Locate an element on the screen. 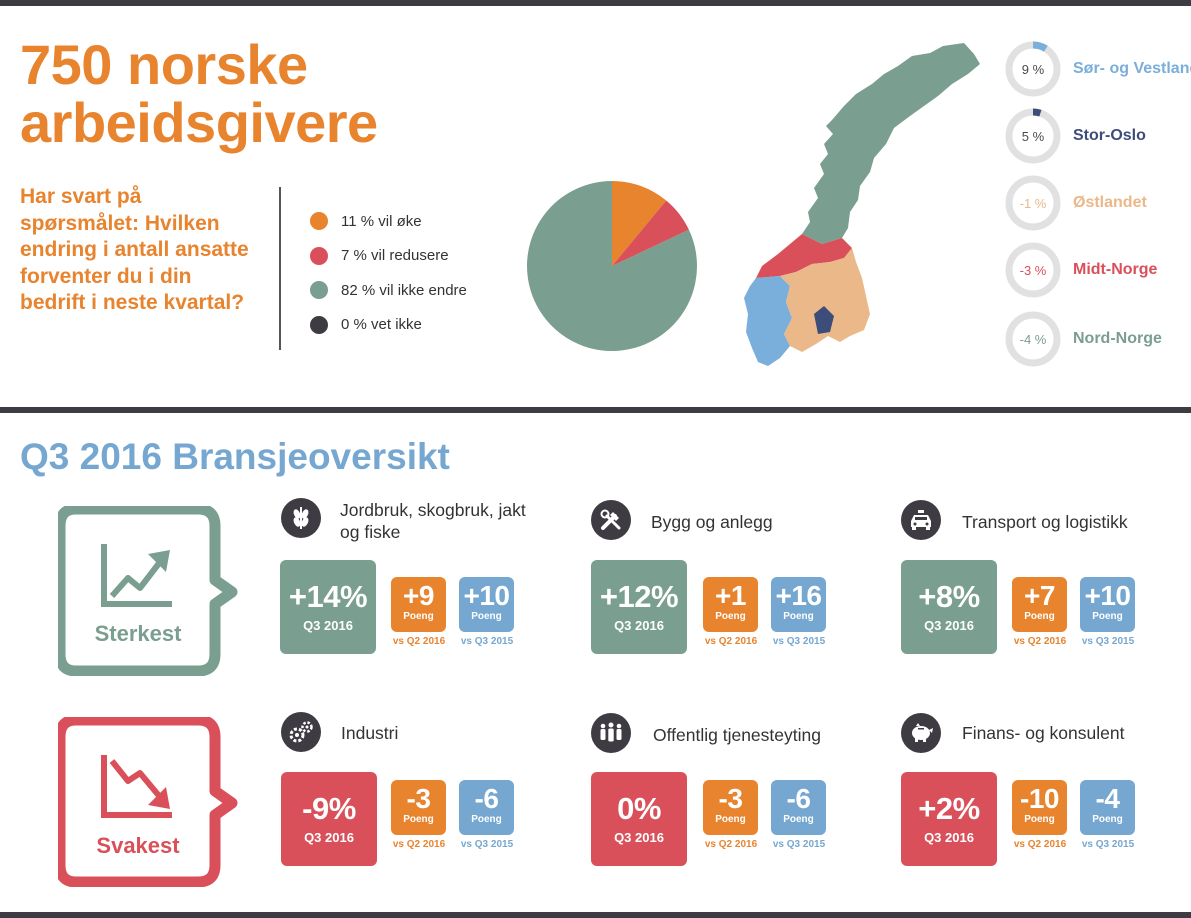  industry-name: Jordbruk, skogbruk, jakt og fiske is located at coordinates (433, 521).